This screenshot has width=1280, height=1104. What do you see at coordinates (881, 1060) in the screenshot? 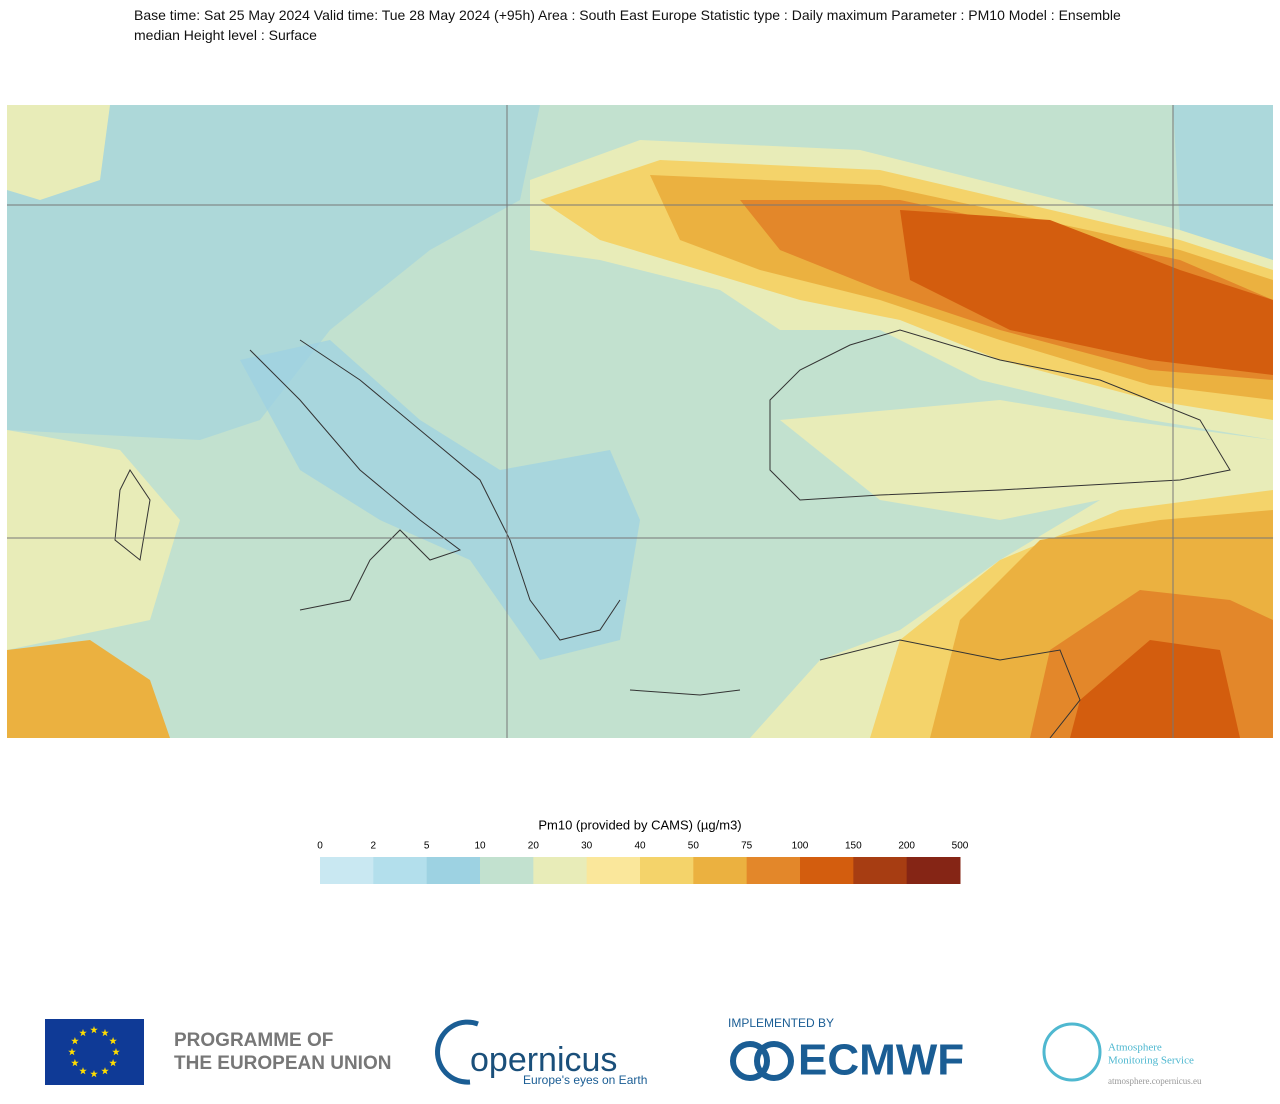
I see `ecmwf-text: ECMWF` at bounding box center [881, 1060].